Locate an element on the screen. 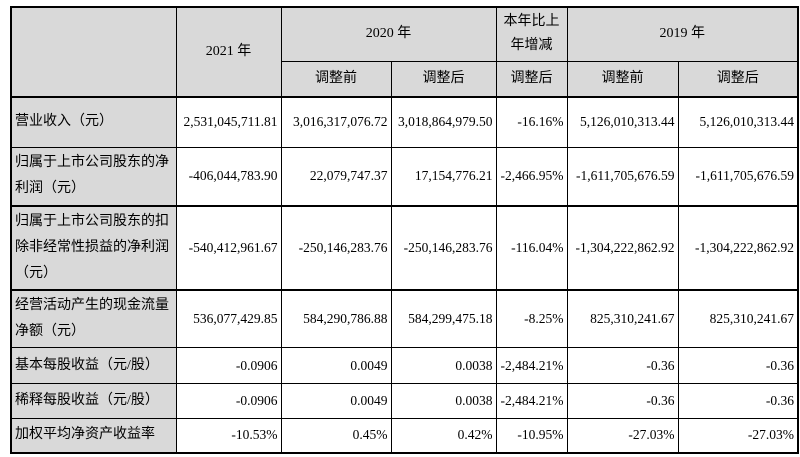 This screenshot has height=457, width=800. cell-value: 0.45% is located at coordinates (336, 435).